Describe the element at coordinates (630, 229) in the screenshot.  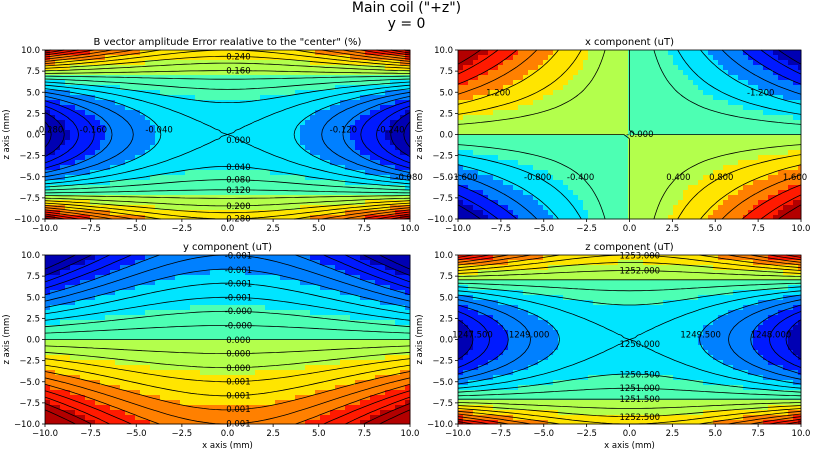
I see `x-tick-label: 0.0` at that location.